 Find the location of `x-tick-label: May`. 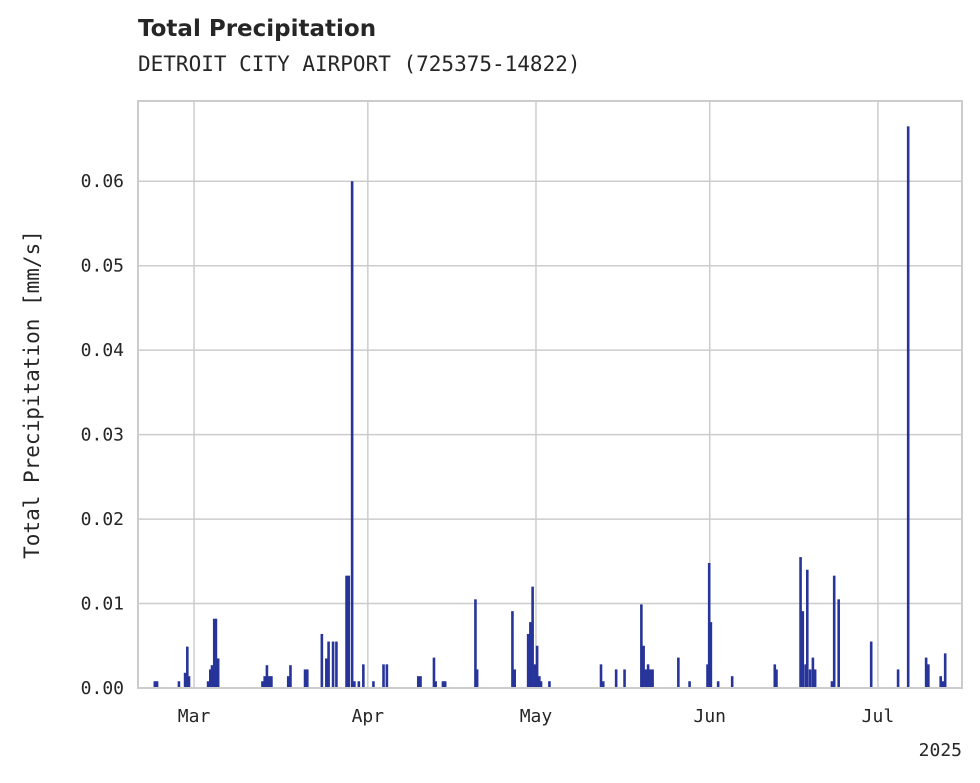

x-tick-label: May is located at coordinates (536, 716).